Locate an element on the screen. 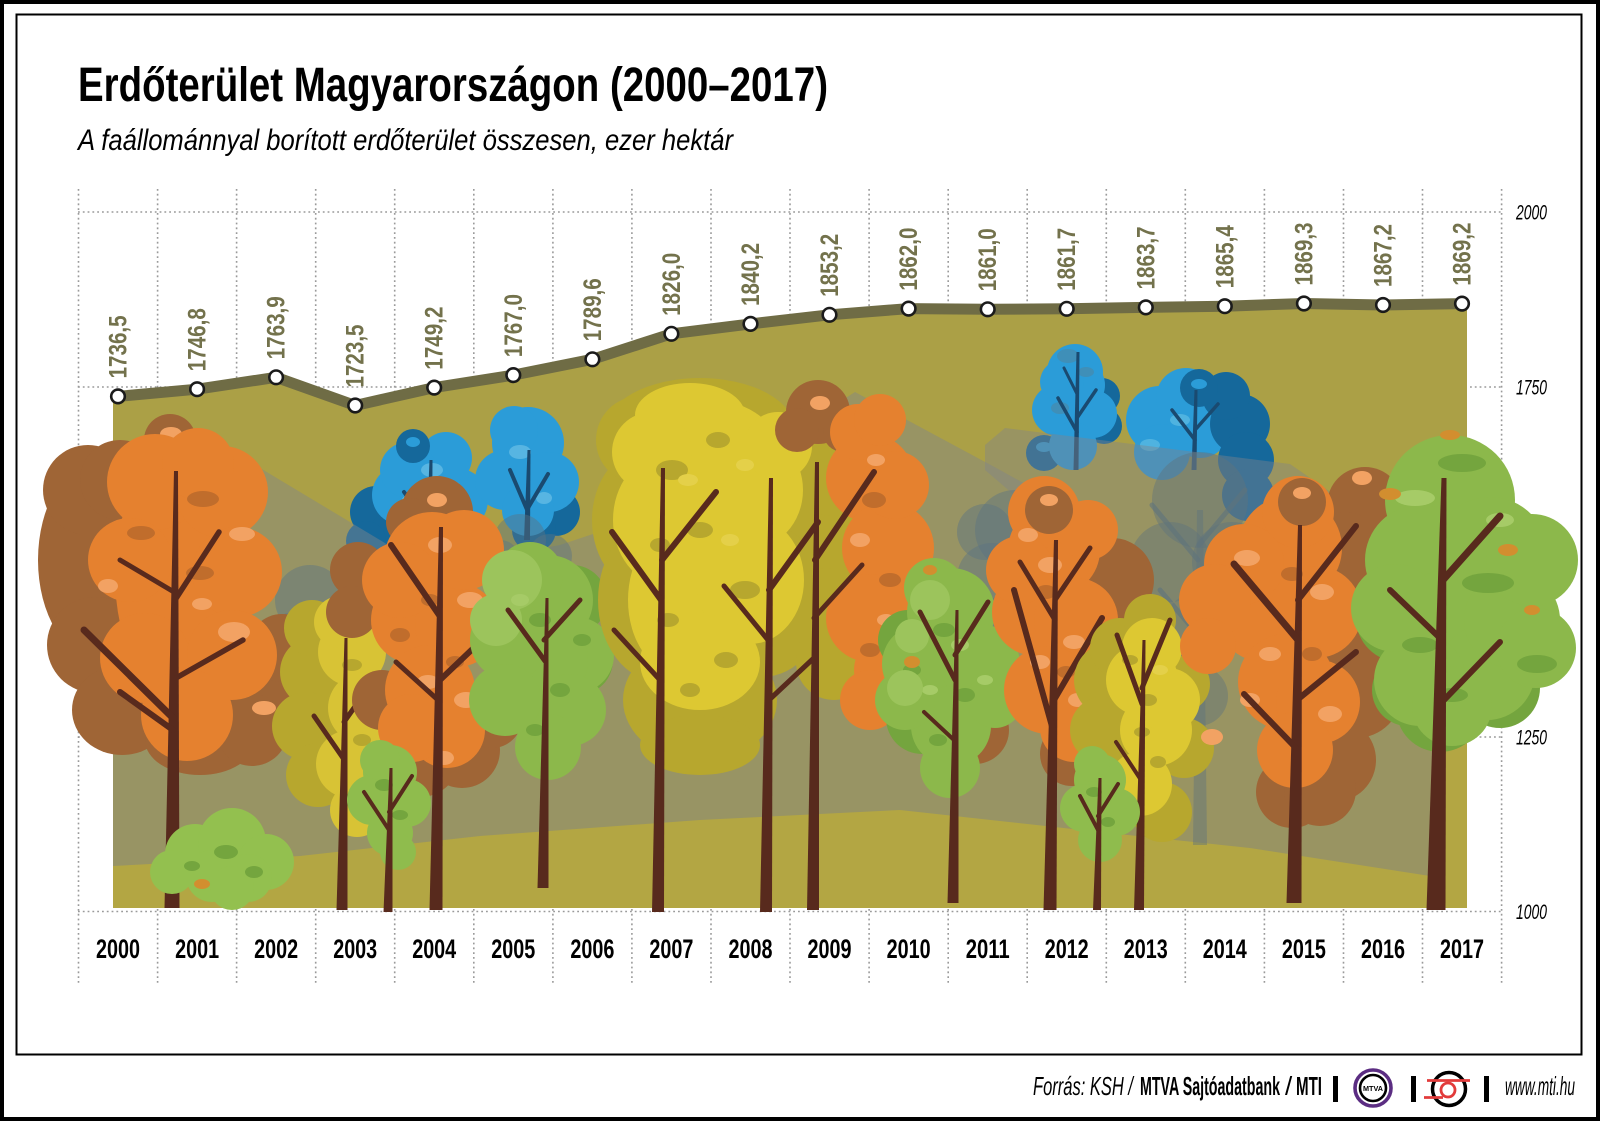  svg-text:Erdőterület Magyarországon (20: Erdőterület Magyarországon (2000–2017) is located at coordinates (453, 85).